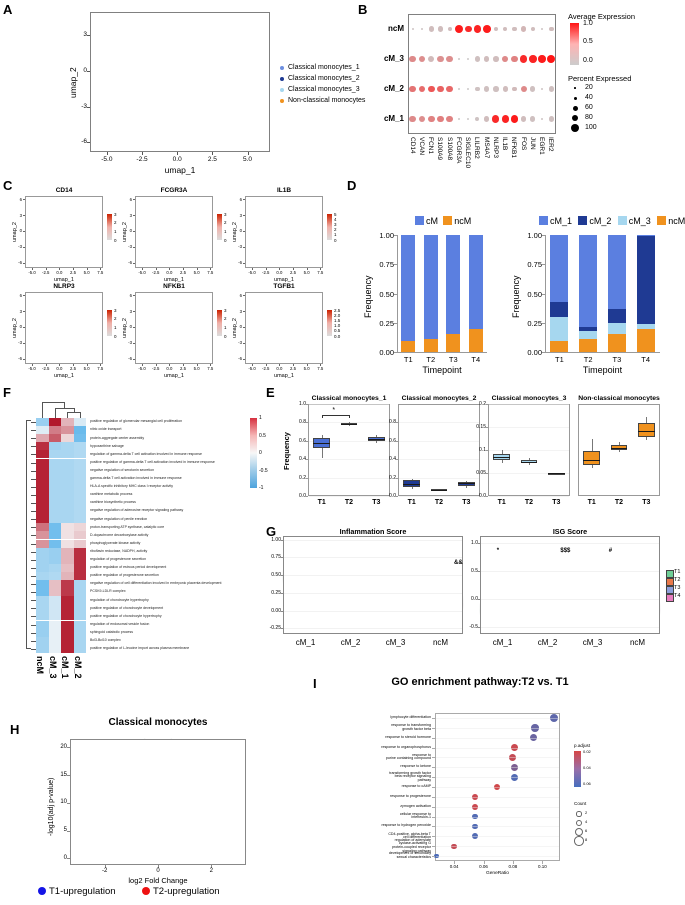 The image size is (685, 905). Describe the element at coordinates (587, 751) in the screenshot. I see `go-color-tick: 0.02` at that location.